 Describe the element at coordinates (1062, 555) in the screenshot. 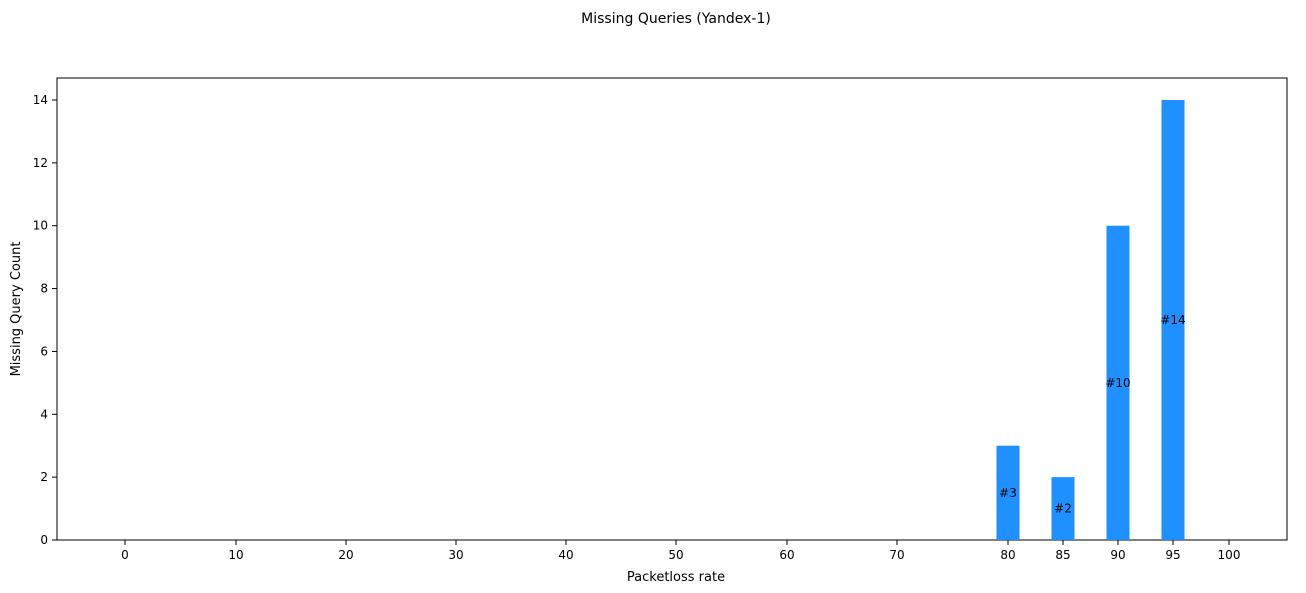

I see `x-tick-label: 85` at that location.